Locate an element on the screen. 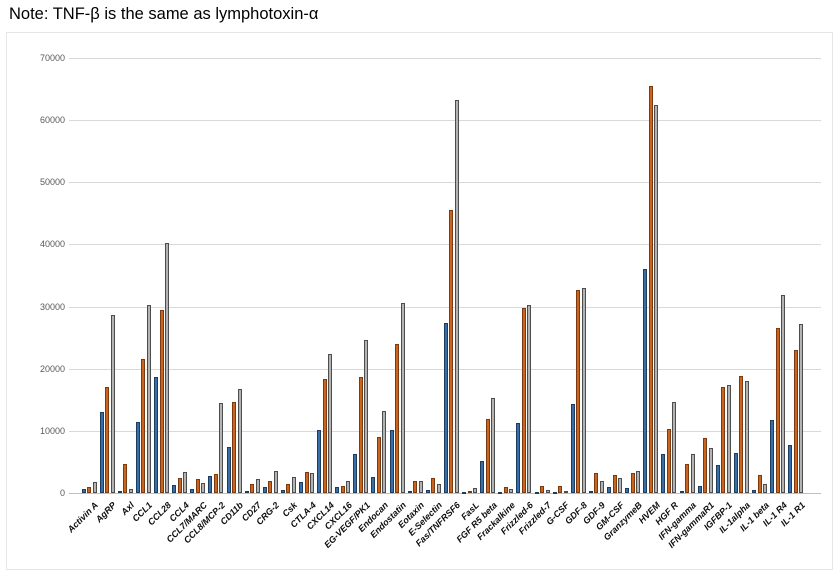 The width and height of the screenshot is (839, 573). y-axis-tick-label: 40000 is located at coordinates (52, 244).